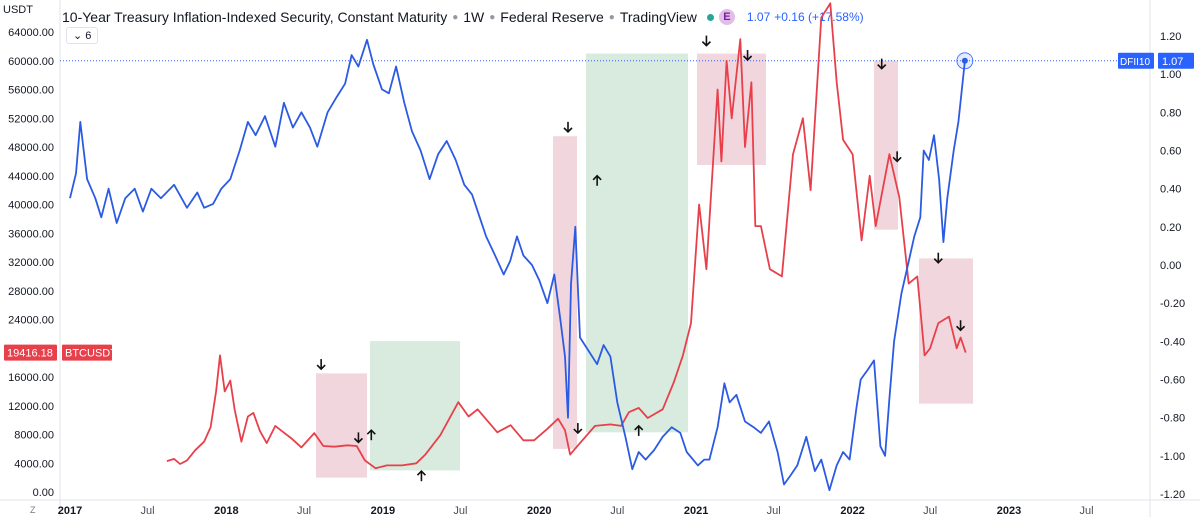 The width and height of the screenshot is (1200, 517). I want to click on left-axis-tick-label: 0.00, so click(43, 493).